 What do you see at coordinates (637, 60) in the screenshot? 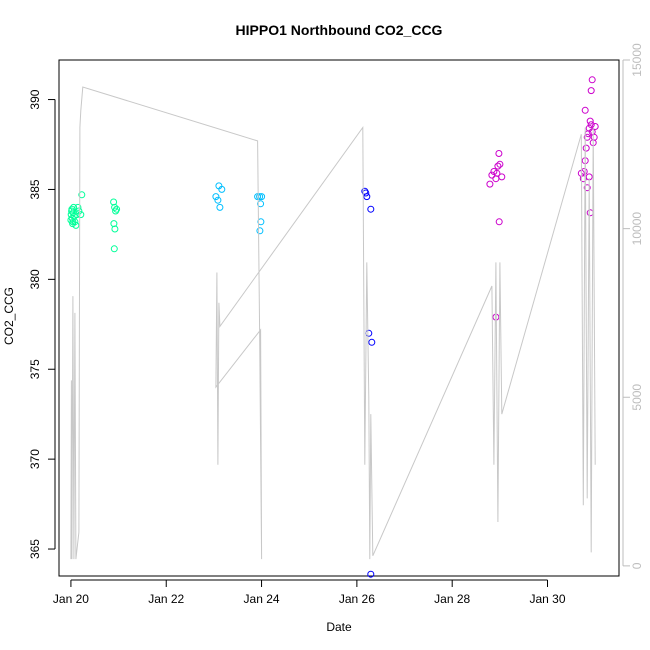
I see `y-right-tick-label: 15000` at bounding box center [637, 60].